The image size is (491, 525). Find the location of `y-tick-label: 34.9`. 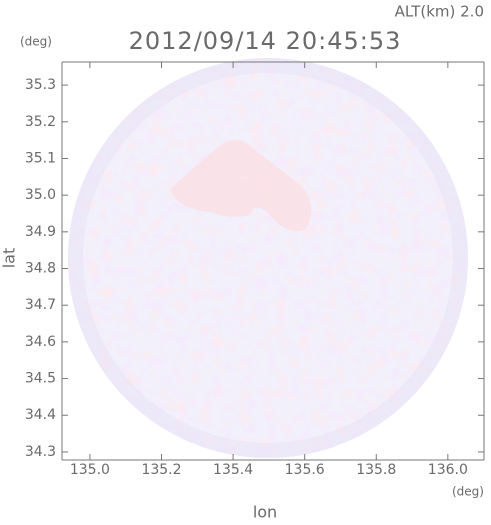

y-tick-label: 34.9 is located at coordinates (40, 232).